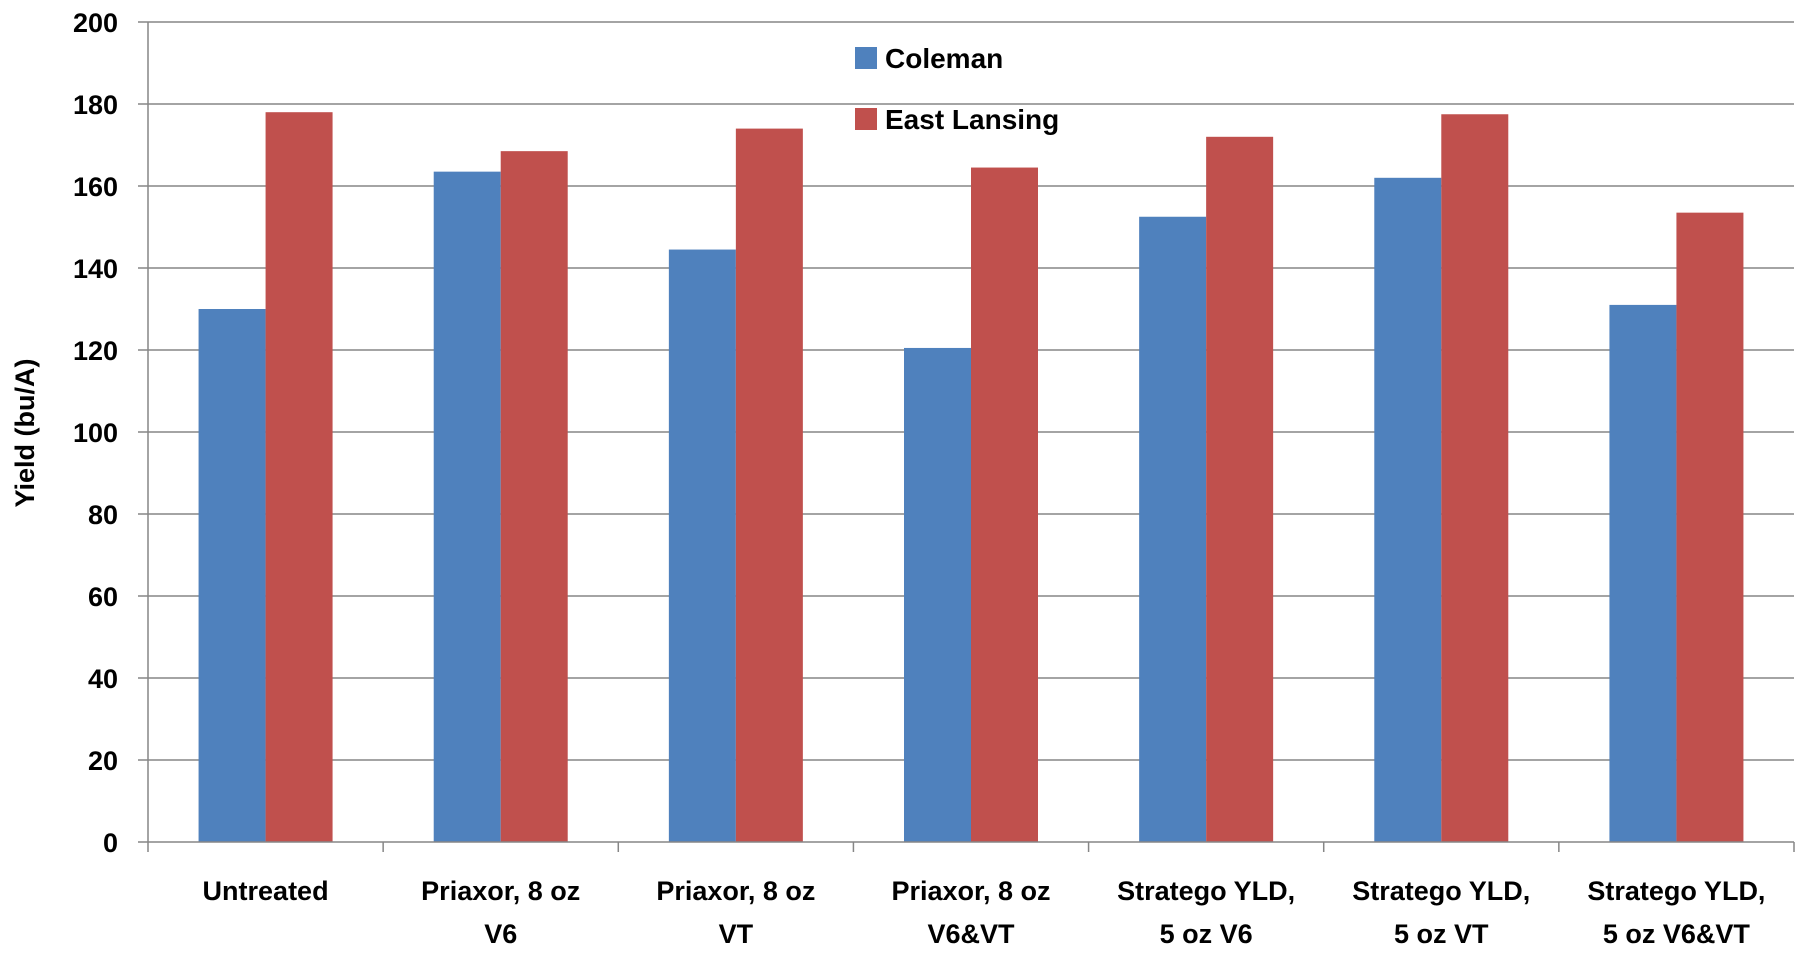 Image resolution: width=1800 pixels, height=954 pixels. What do you see at coordinates (95, 351) in the screenshot?
I see `y-tick-label: 120` at bounding box center [95, 351].